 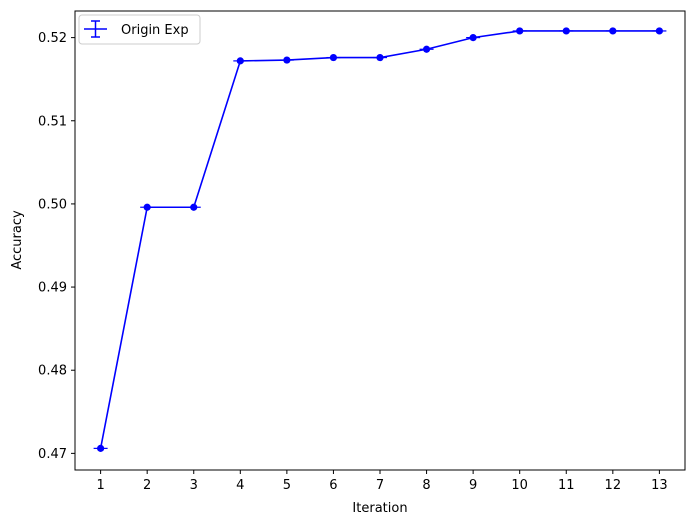 What do you see at coordinates (240, 485) in the screenshot?
I see `x-tick-label: 4` at bounding box center [240, 485].